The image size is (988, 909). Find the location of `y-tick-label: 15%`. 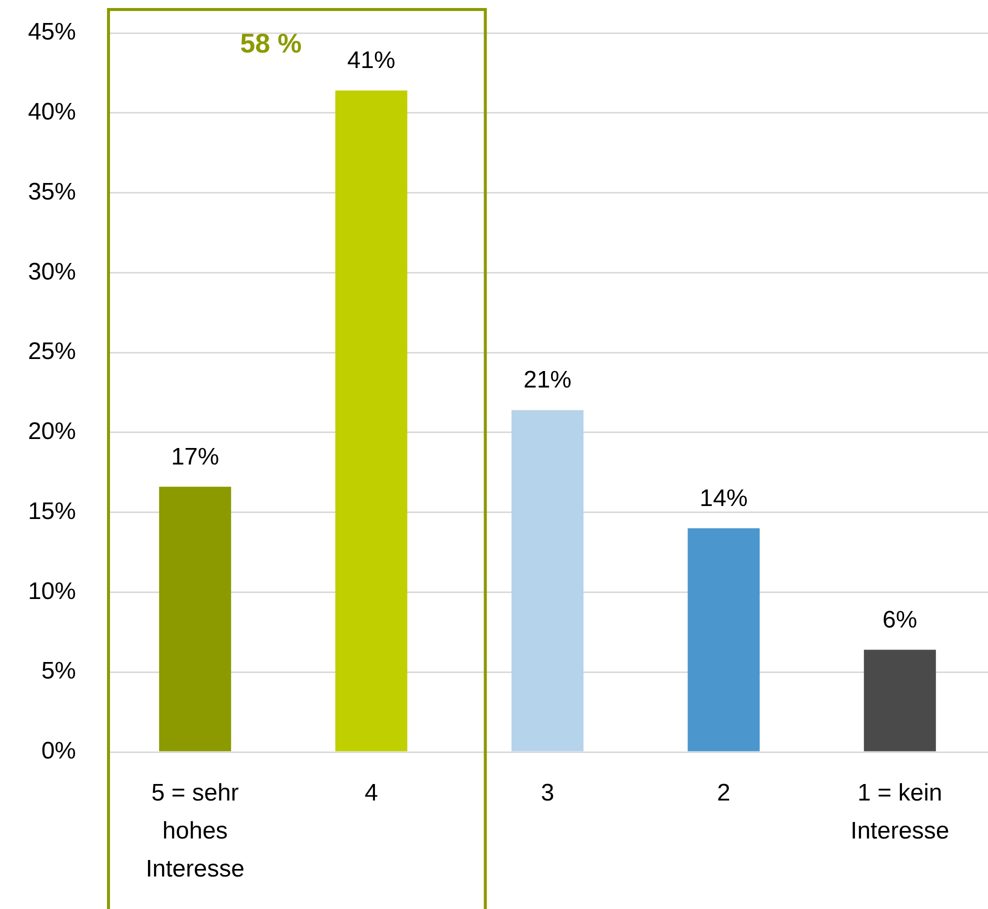

y-tick-label: 15% is located at coordinates (52, 511).